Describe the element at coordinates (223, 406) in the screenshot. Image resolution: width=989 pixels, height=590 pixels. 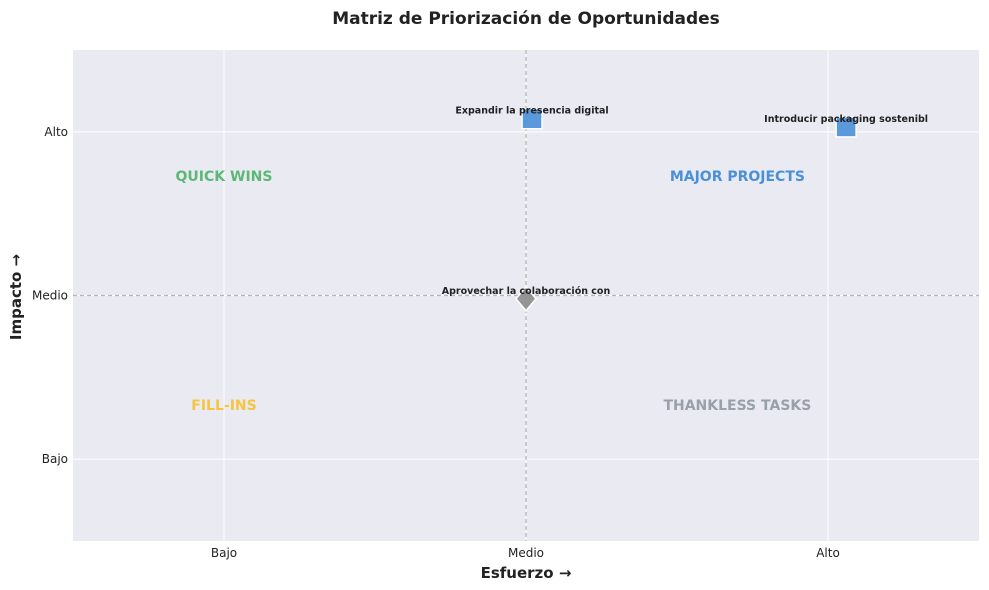
I see `quadrant-label: FILL-INS` at that location.